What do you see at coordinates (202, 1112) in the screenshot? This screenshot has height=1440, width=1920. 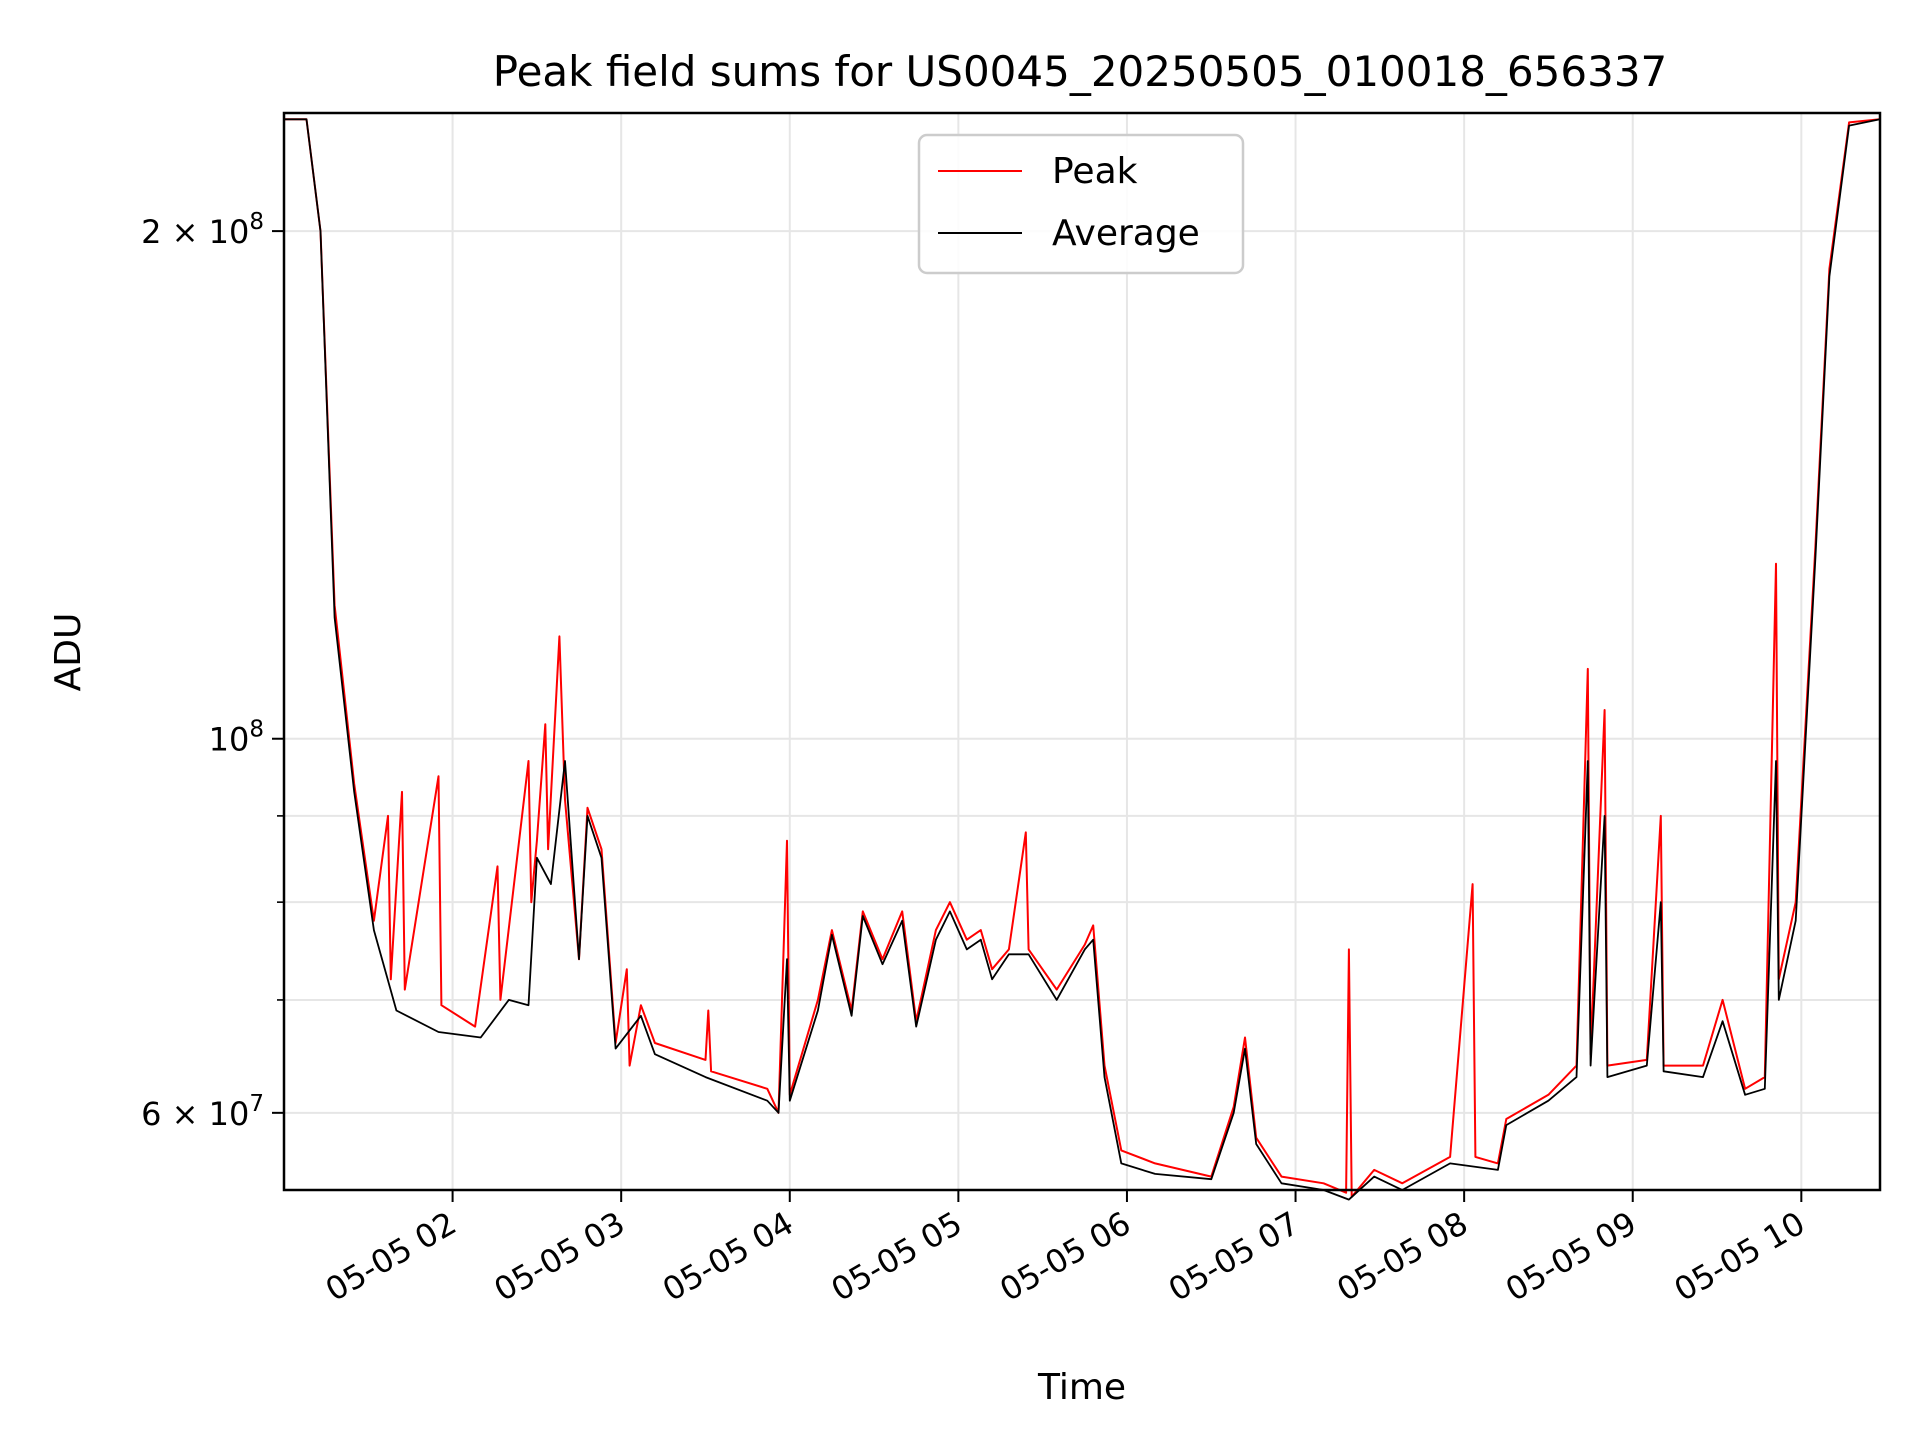 I see `y-tick-label: 6 × 107` at bounding box center [202, 1112].